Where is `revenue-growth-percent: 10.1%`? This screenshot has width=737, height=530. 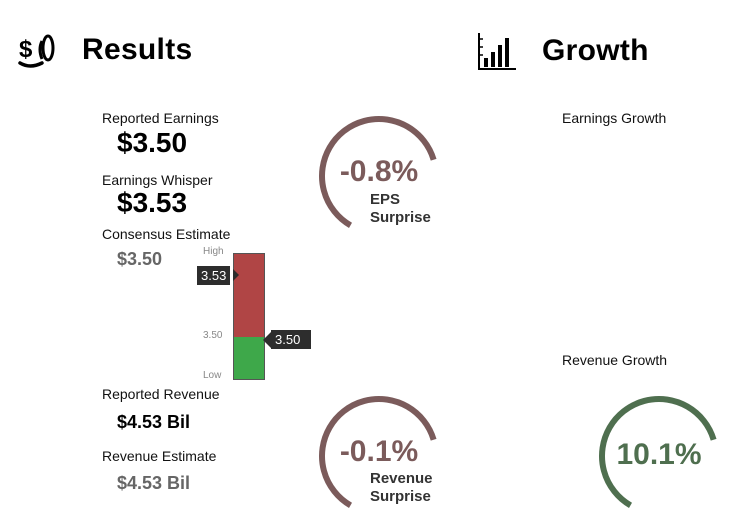 revenue-growth-percent: 10.1% is located at coordinates (659, 454).